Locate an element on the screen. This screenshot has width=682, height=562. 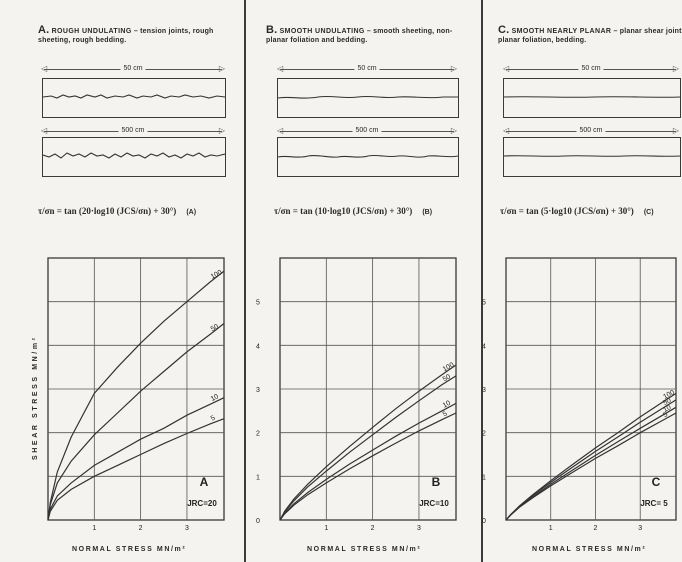
equation-text: τ/σn = tan (10·log10 (JCS/σn) + 30°) is located at coordinates (343, 211).